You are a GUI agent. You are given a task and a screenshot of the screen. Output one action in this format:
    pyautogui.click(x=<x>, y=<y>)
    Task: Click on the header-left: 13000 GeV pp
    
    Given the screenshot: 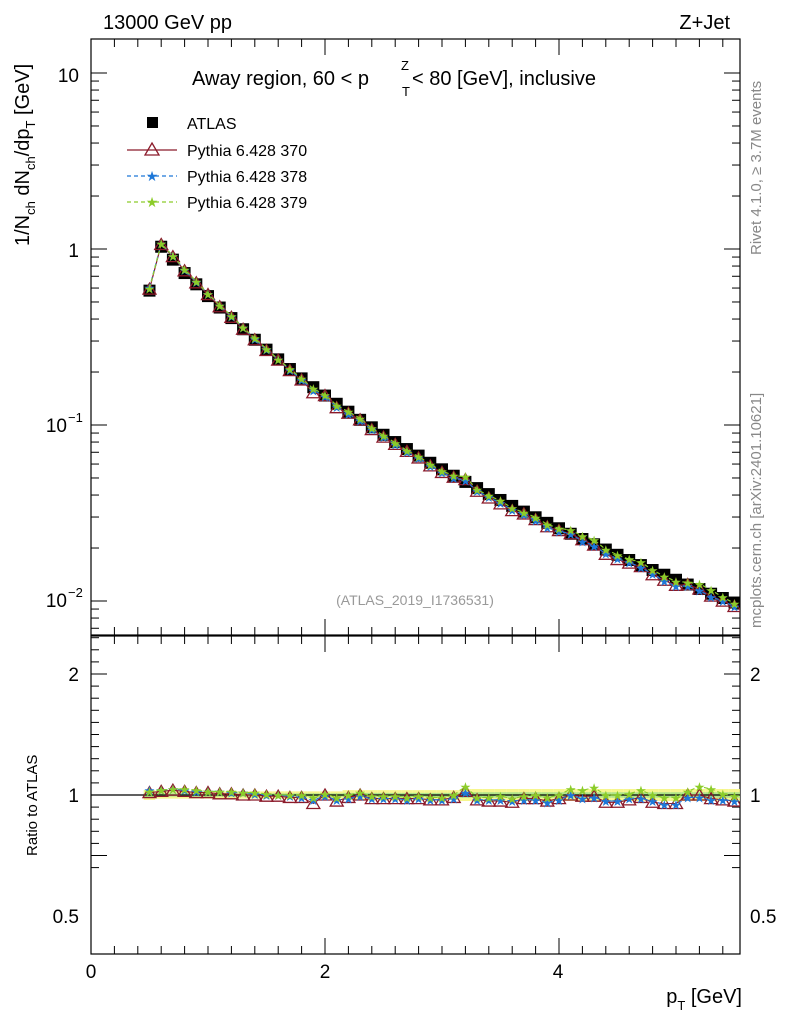 What is the action you would take?
    pyautogui.click(x=167, y=23)
    